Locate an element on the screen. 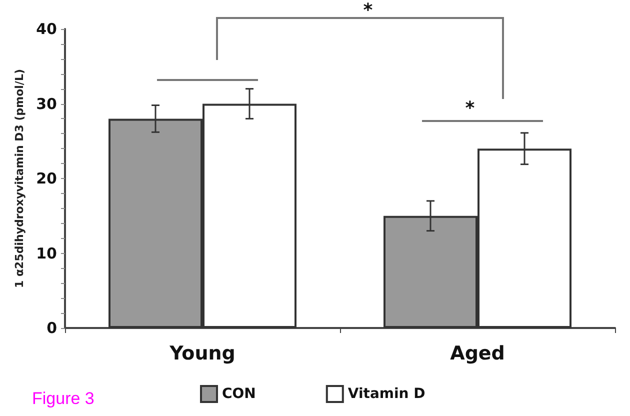  x-tick-label: Aged is located at coordinates (477, 353).